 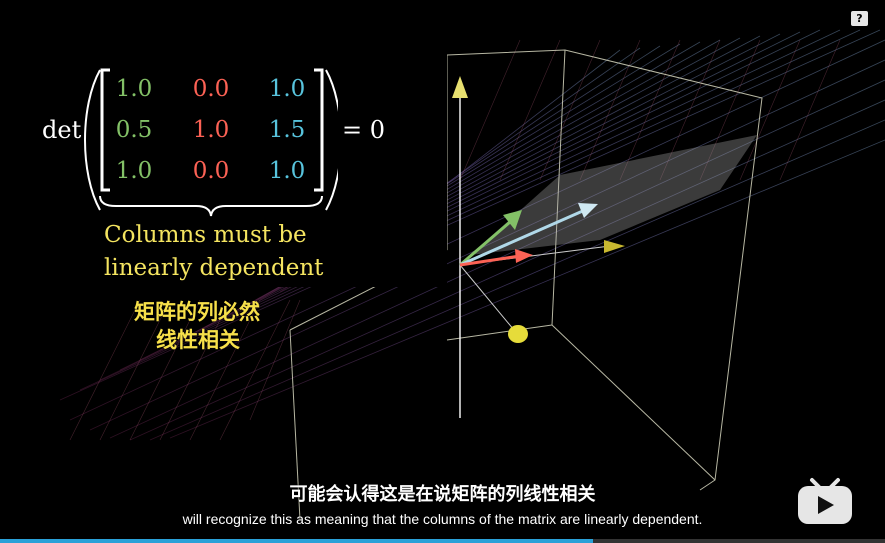 I want to click on annotation-zh-line1: 矩阵的列必然, so click(x=197, y=312).